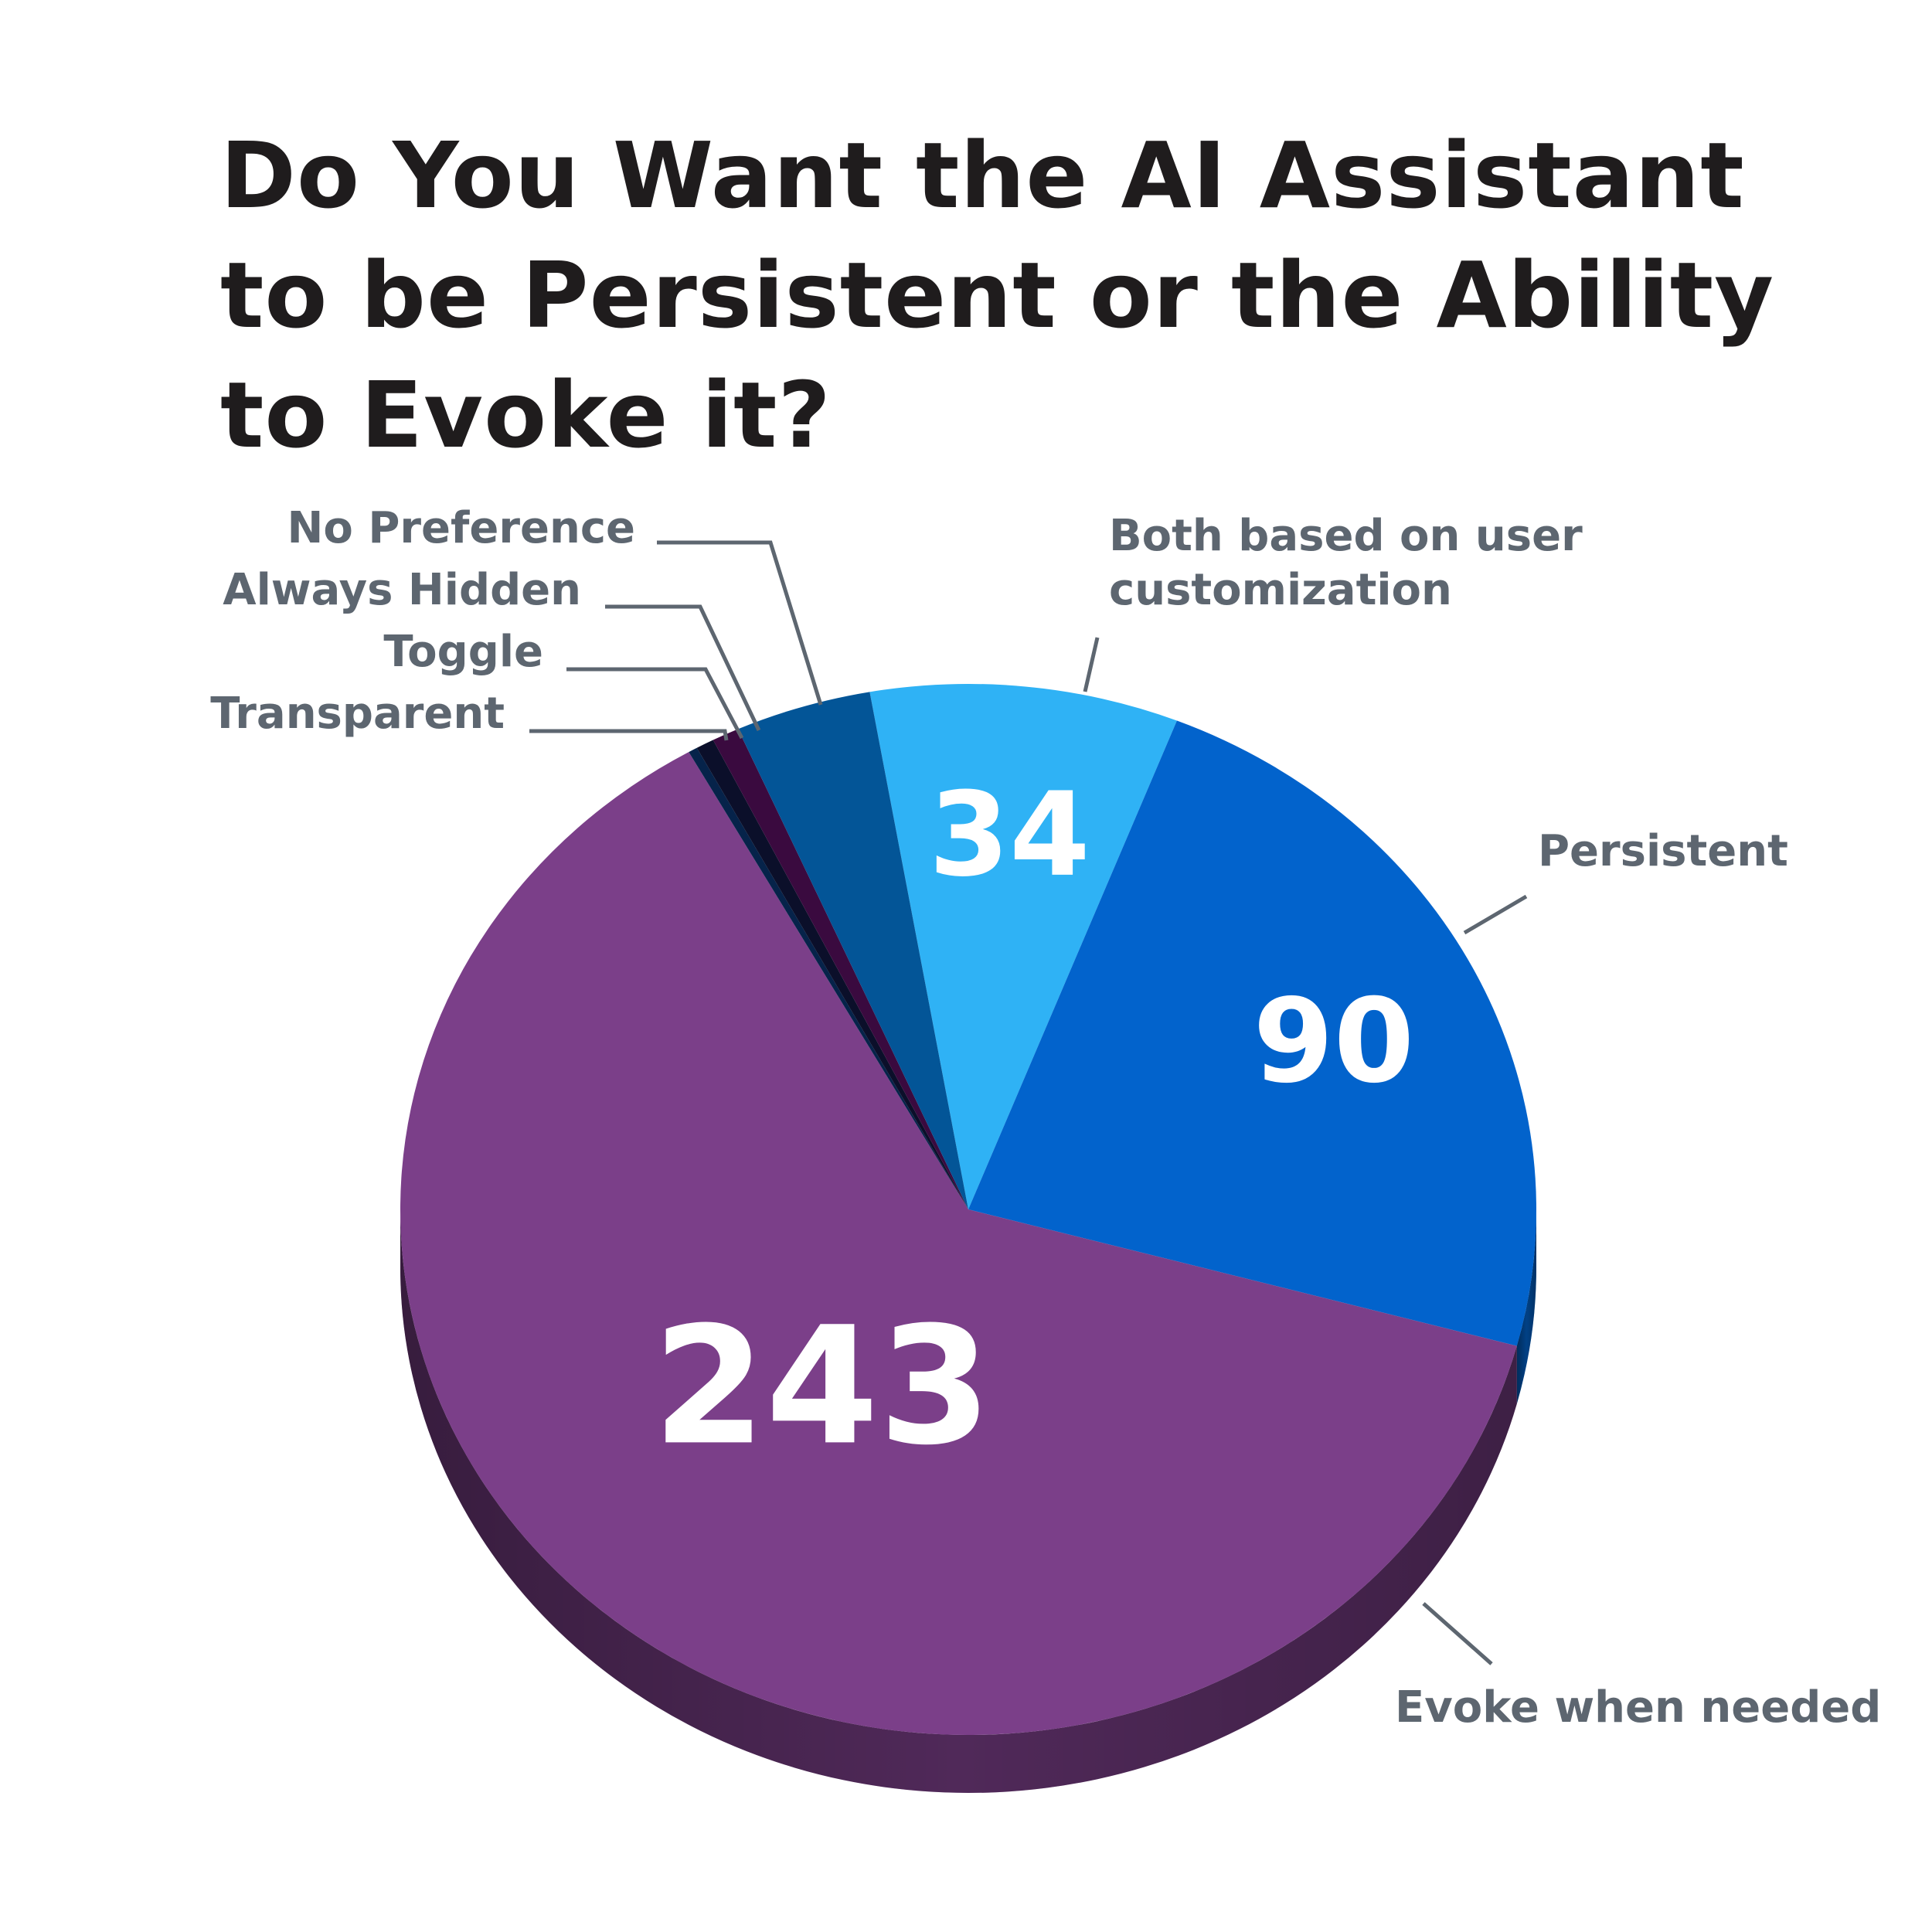 The image size is (1932, 1932). I want to click on chart-title-line: to be Persistent or the Ability, so click(998, 296).